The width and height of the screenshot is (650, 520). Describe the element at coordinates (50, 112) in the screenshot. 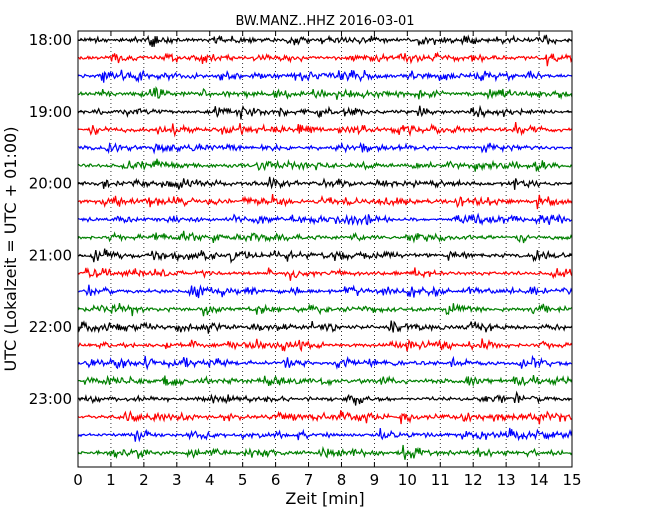

I see `y-tick-label: 19:00` at that location.